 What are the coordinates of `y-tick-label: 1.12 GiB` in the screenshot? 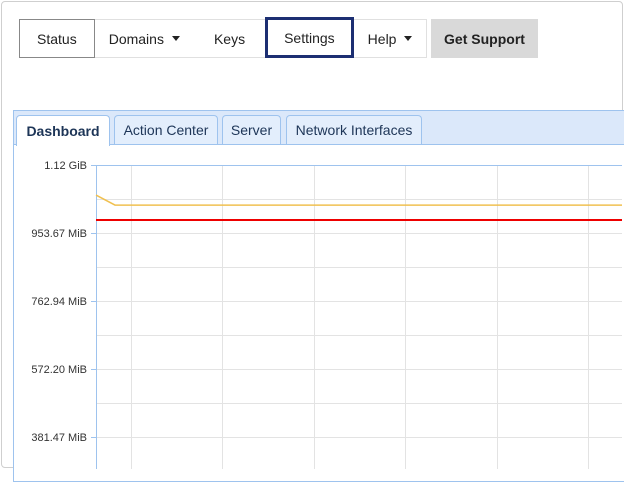 It's located at (65, 166).